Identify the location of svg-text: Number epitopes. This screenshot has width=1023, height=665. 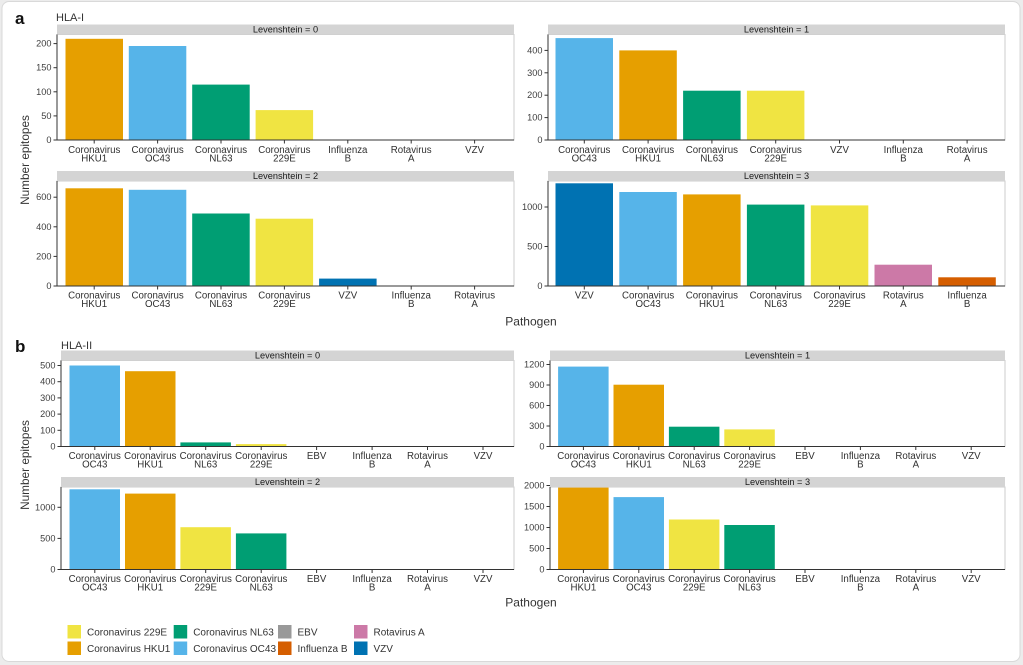
(25, 160).